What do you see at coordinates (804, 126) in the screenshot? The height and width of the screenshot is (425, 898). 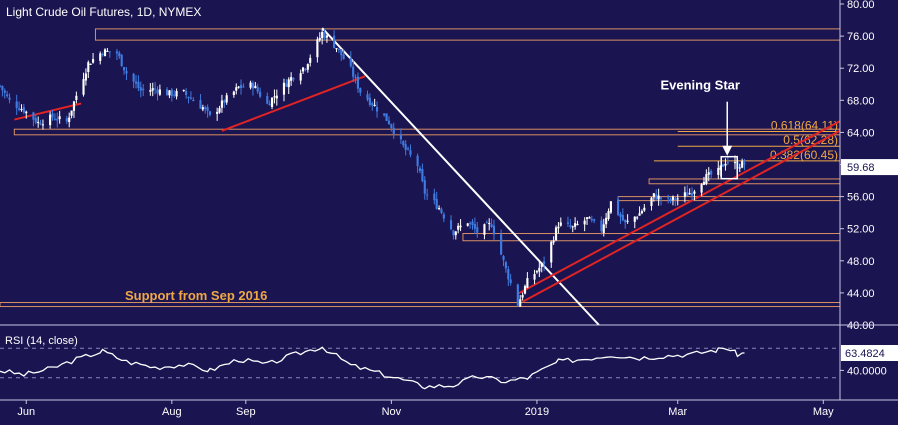 I see `fib-level-label-1: 0.618(64.11)` at bounding box center [804, 126].